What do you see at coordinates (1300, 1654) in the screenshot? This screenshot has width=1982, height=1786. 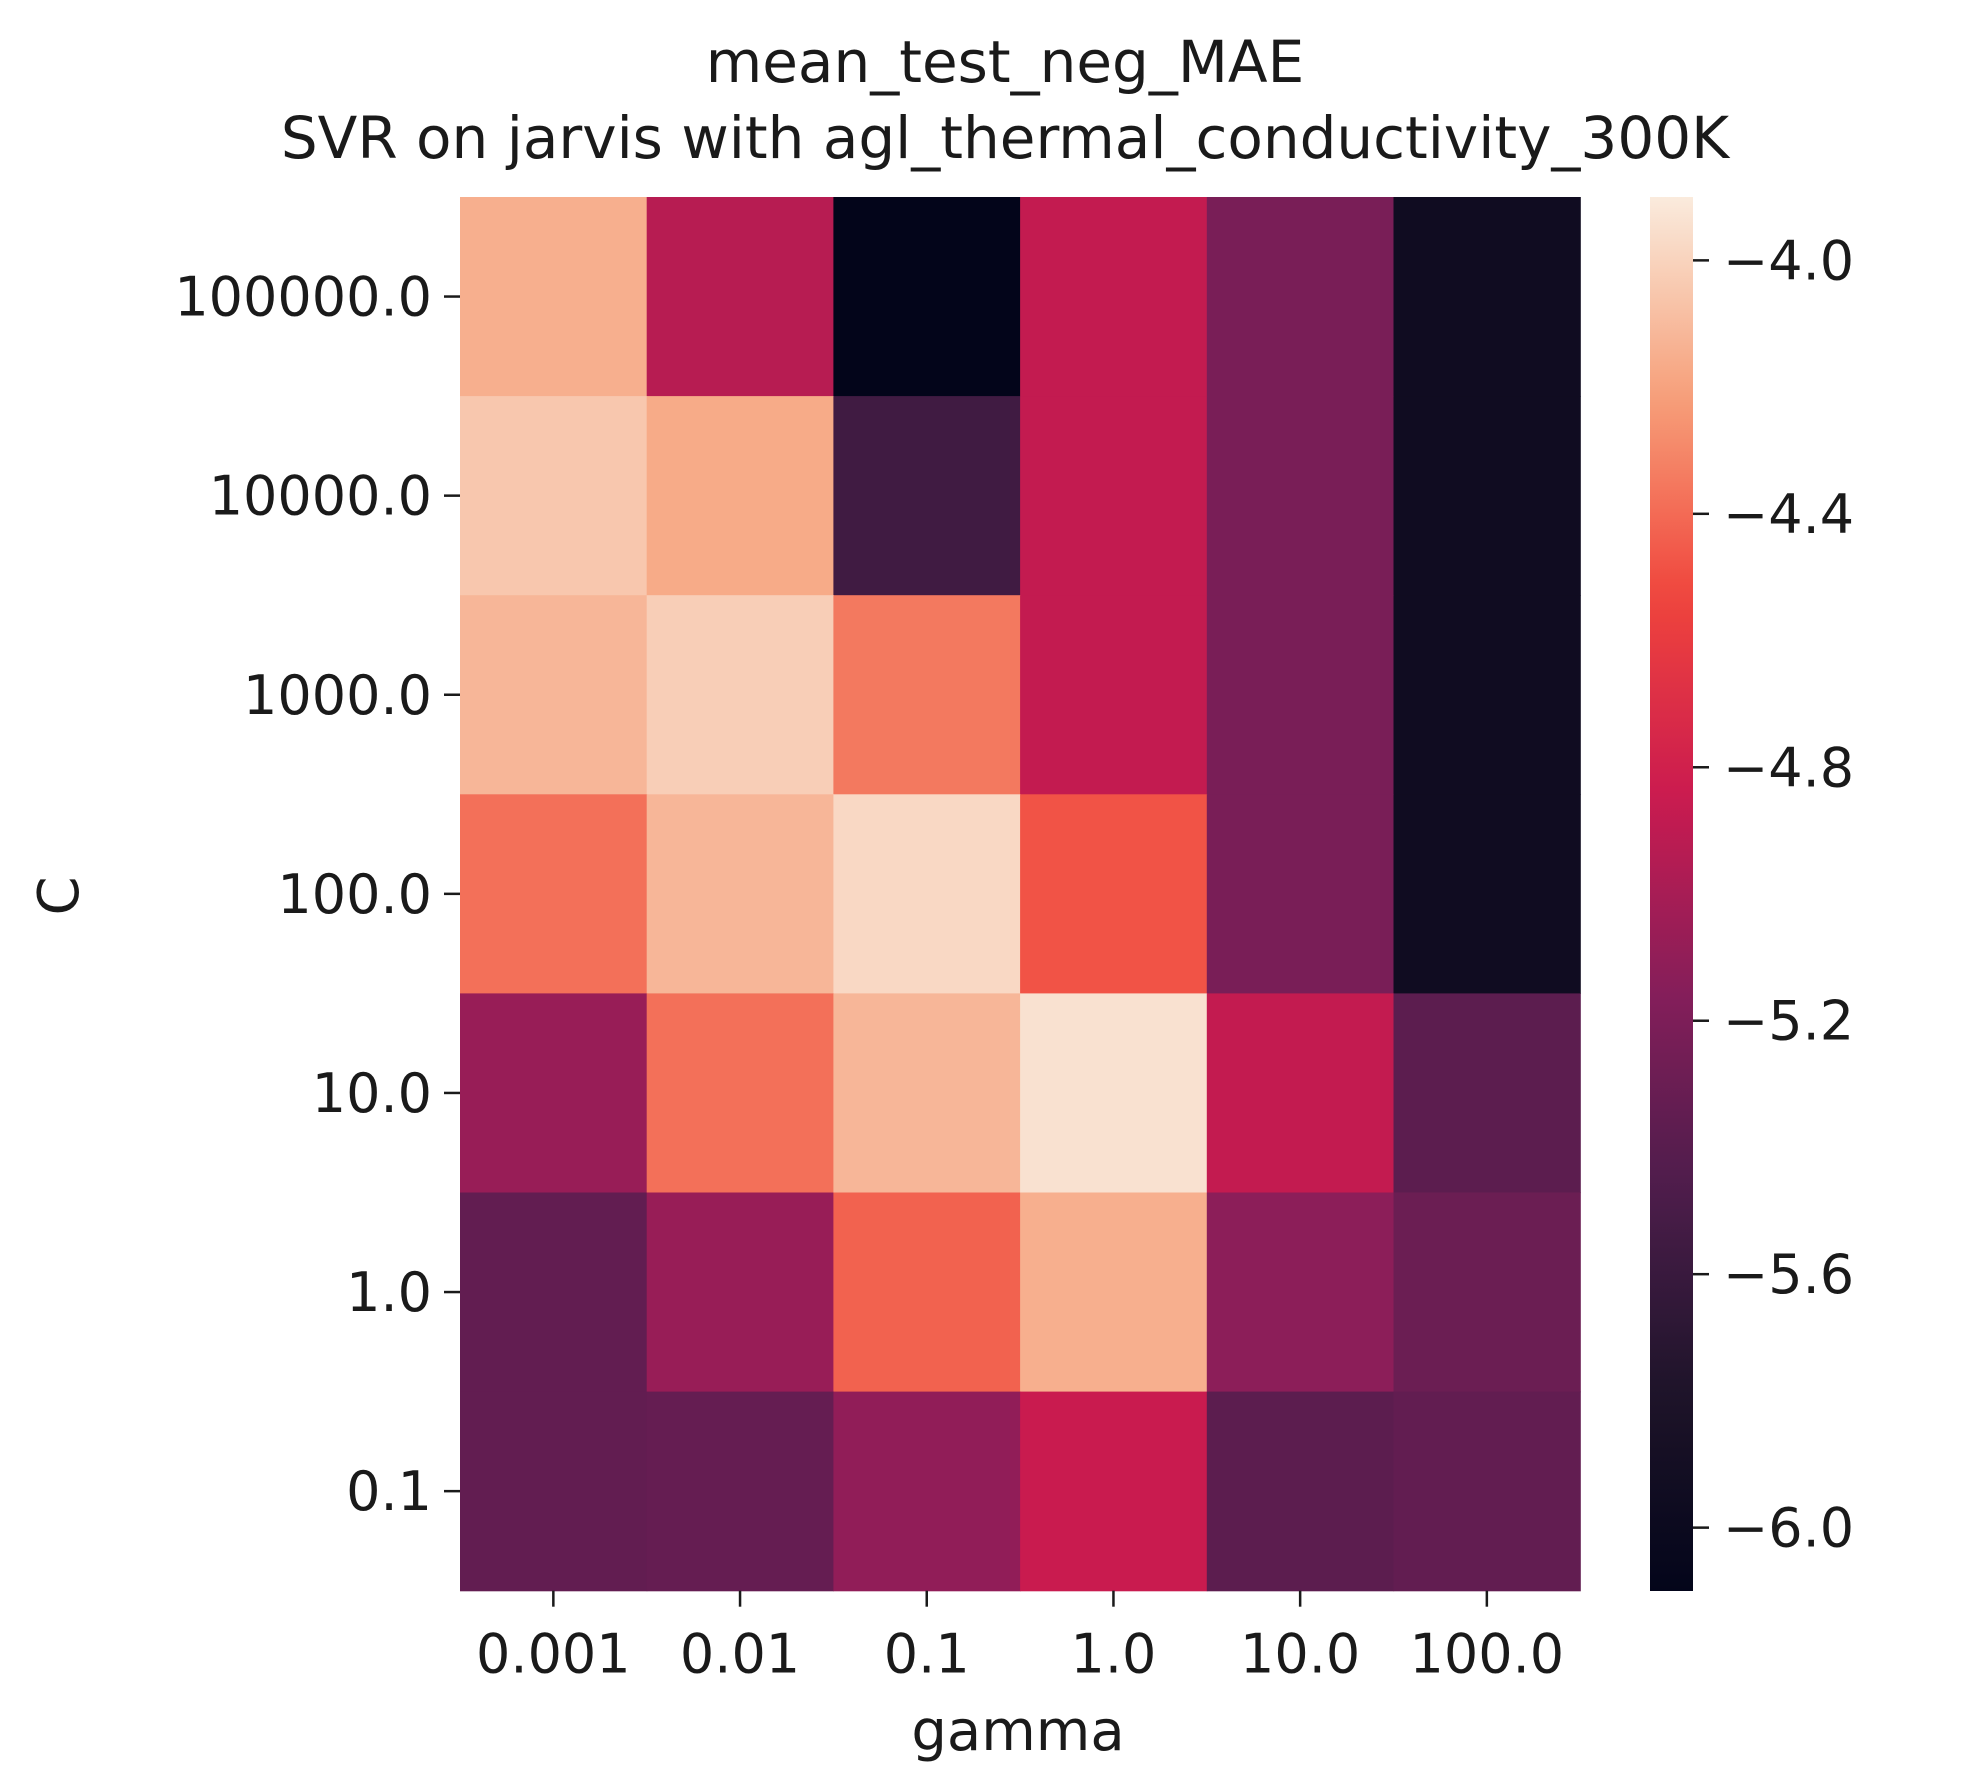 I see `x-tick-label: 10.0` at bounding box center [1300, 1654].